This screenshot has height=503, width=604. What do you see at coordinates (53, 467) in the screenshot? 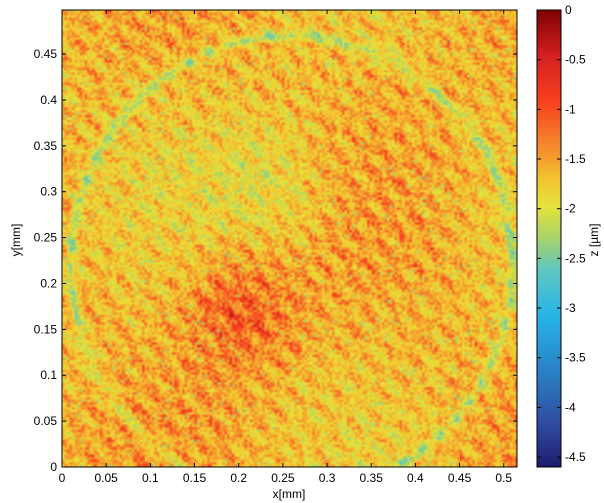
I see `y-tick-label: 0` at bounding box center [53, 467].